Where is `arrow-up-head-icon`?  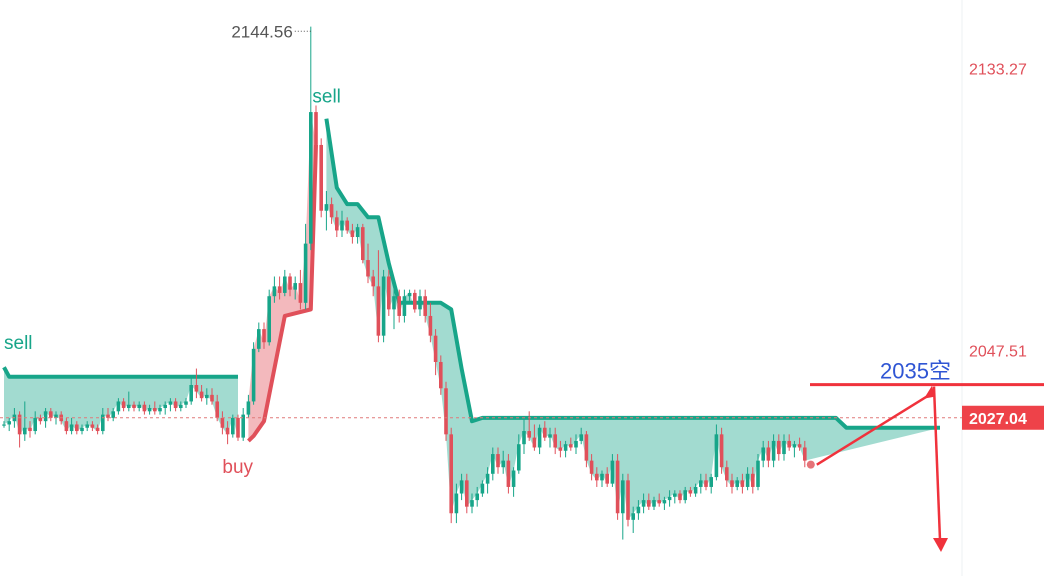 arrow-up-head-icon is located at coordinates (929, 392).